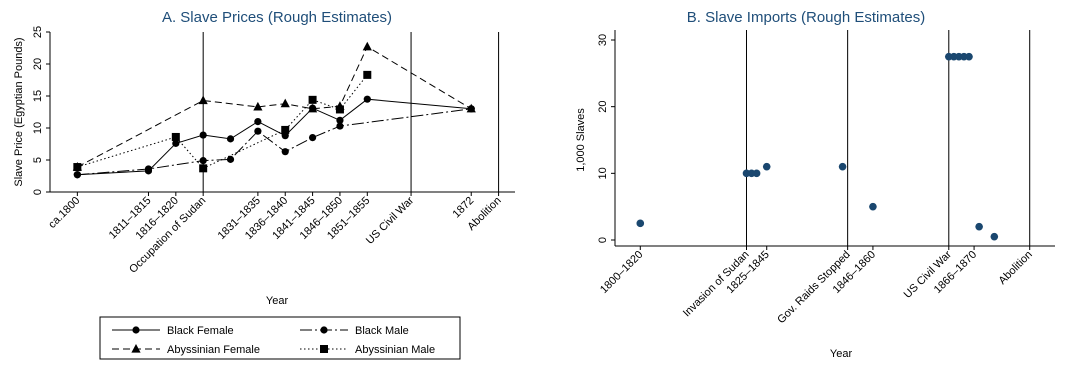 The height and width of the screenshot is (365, 1071). I want to click on chart-b-title: B. Slave Imports (Rough Estimates), so click(806, 17).